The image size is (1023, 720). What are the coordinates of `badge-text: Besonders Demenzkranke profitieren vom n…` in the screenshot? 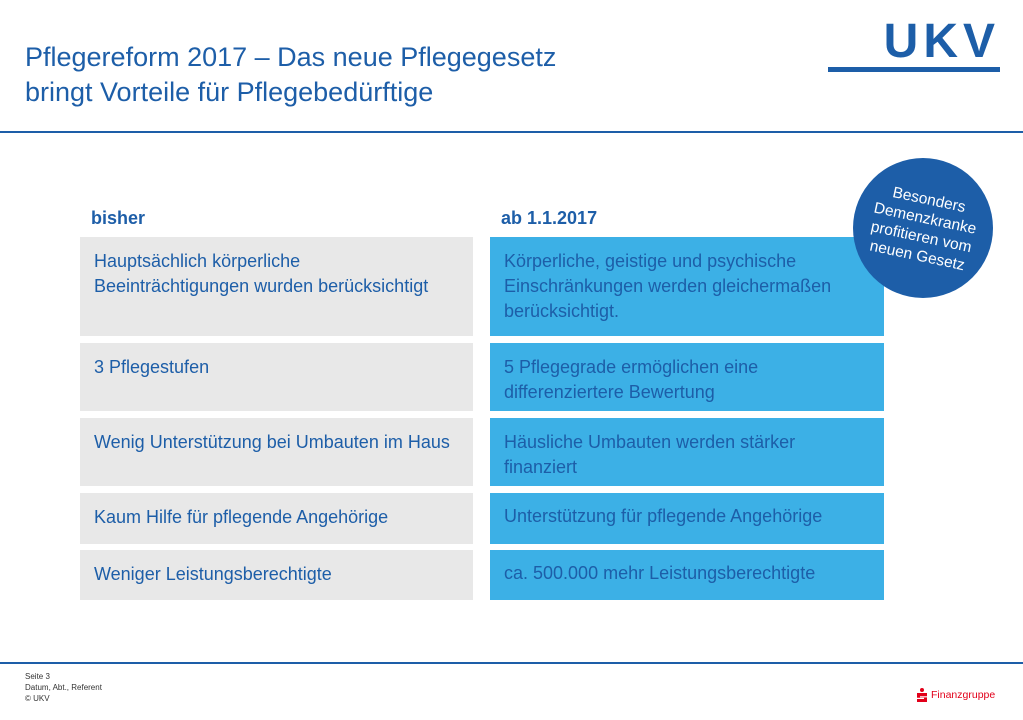 It's located at (923, 228).